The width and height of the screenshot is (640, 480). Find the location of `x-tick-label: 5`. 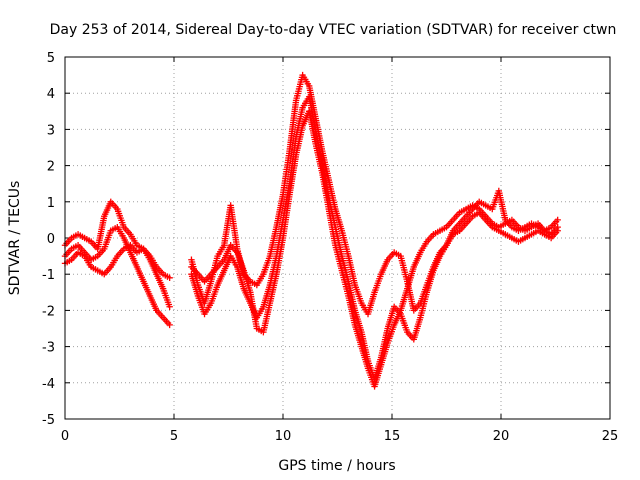

x-tick-label: 5 is located at coordinates (174, 436).